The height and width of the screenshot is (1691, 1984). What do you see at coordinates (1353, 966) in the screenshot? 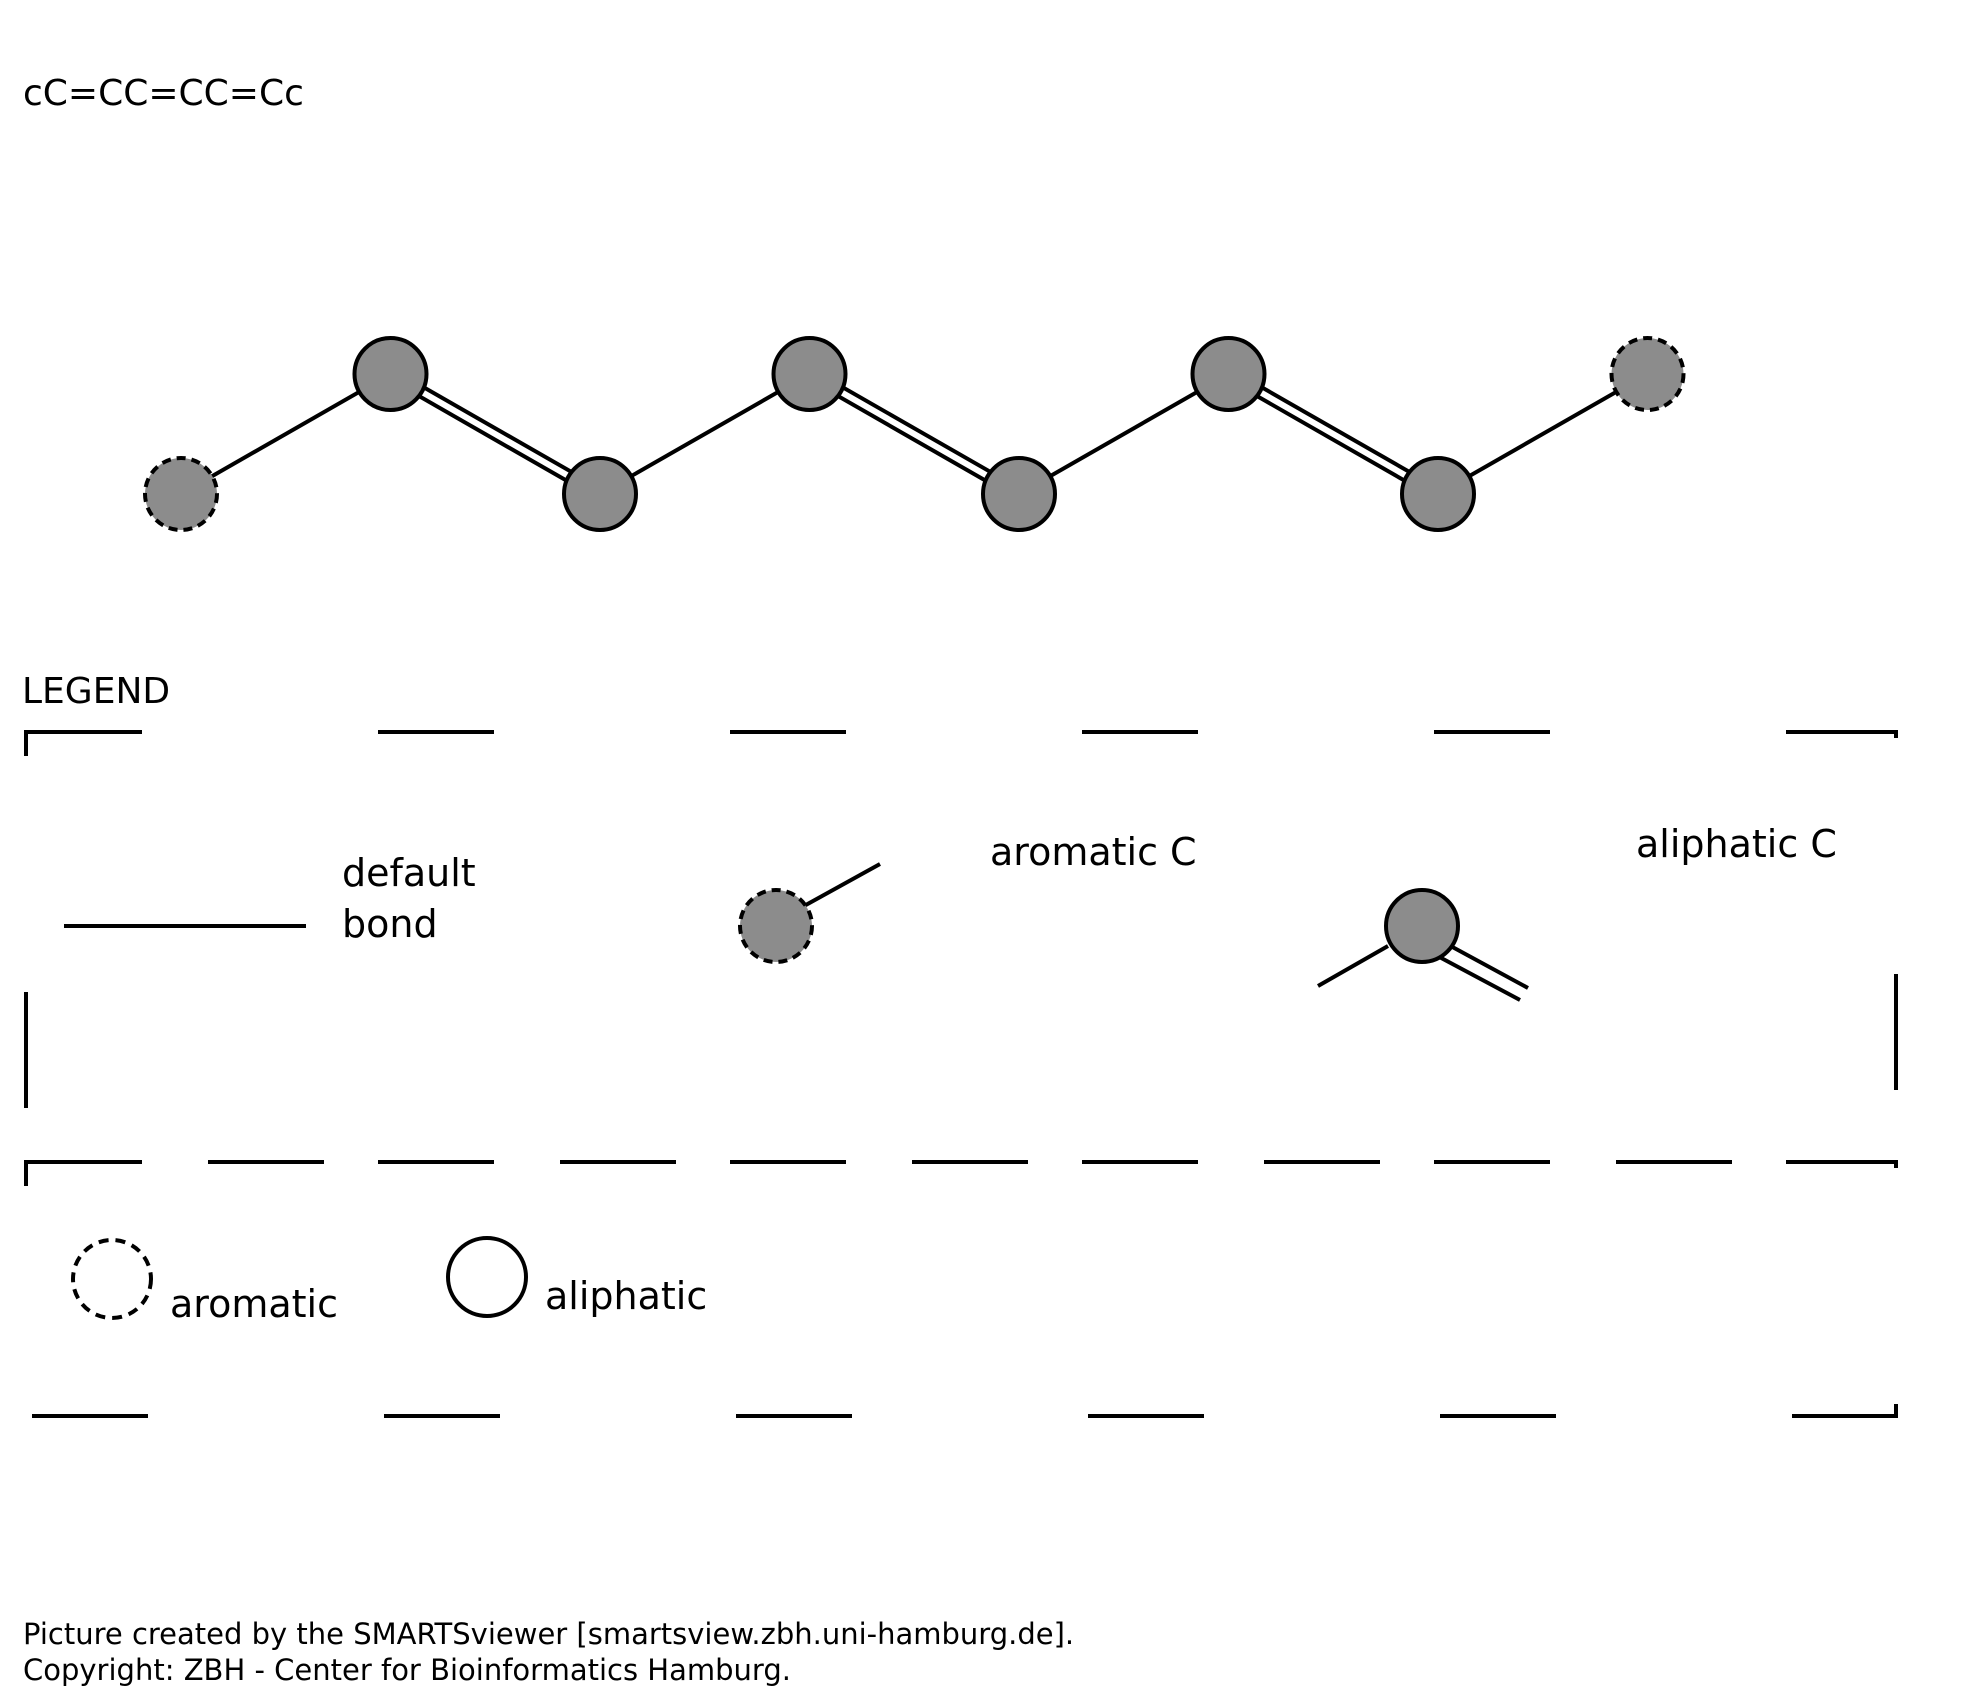
I see `aliphatic-c-single-stub` at bounding box center [1353, 966].